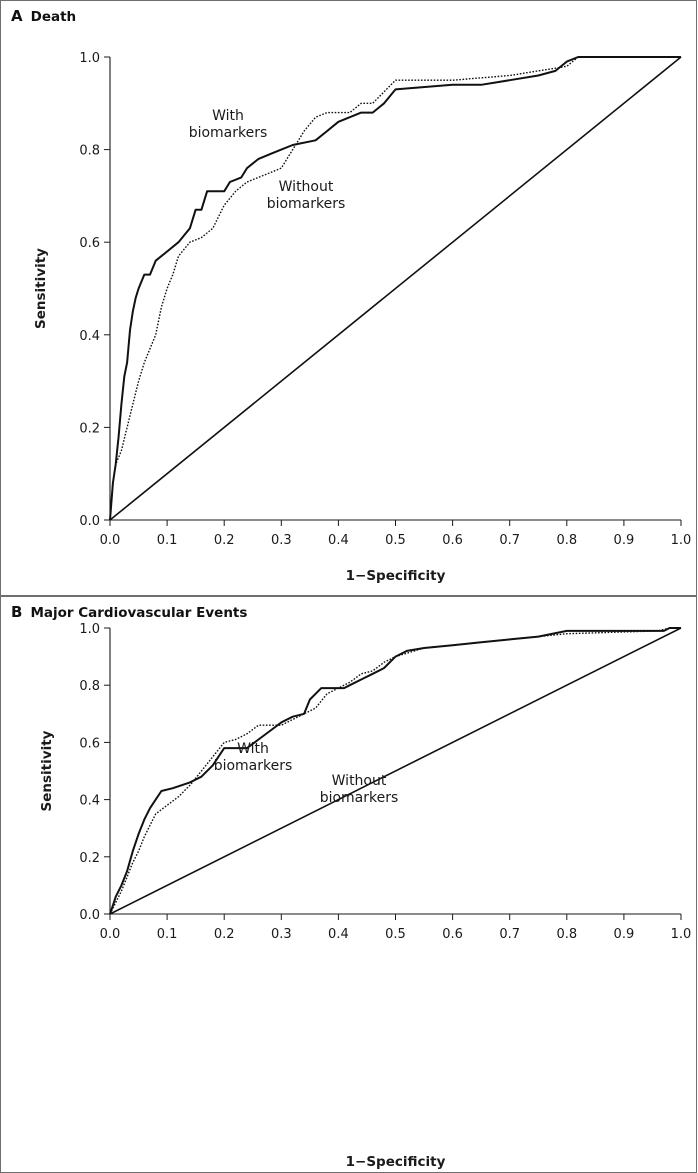 This screenshot has width=698, height=1173. Describe the element at coordinates (139, 613) in the screenshot. I see `panel-name: Major Cardiovascular Events` at that location.